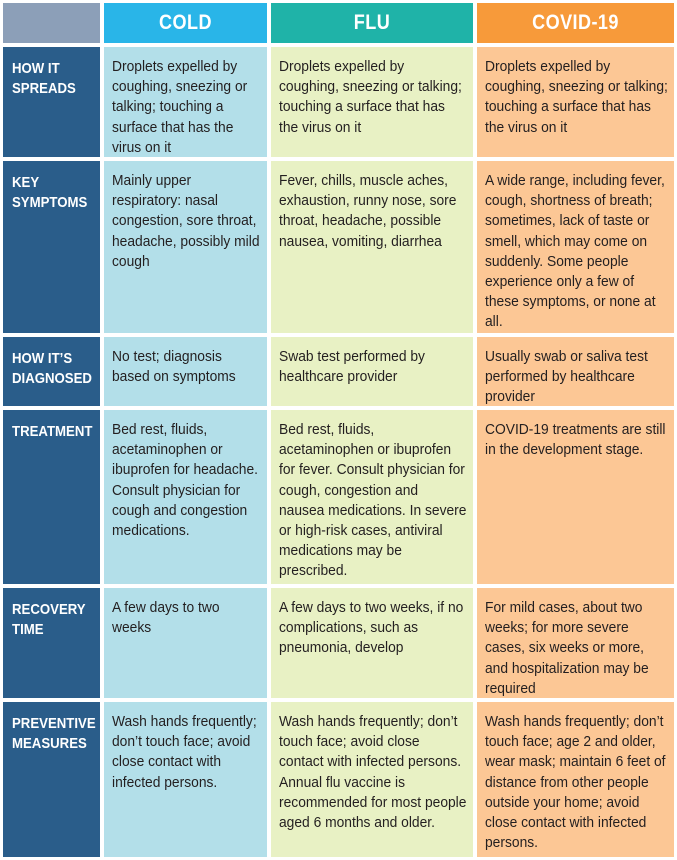 This screenshot has height=860, width=677. Describe the element at coordinates (166, 618) in the screenshot. I see `cell-text: A few days to two weeks` at that location.